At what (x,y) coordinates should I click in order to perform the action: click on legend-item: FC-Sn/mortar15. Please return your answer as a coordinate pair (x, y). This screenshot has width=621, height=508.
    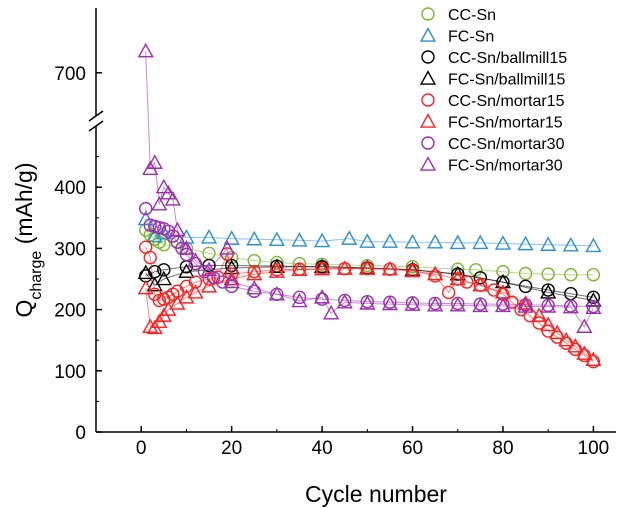
    Looking at the image, I should click on (491, 122).